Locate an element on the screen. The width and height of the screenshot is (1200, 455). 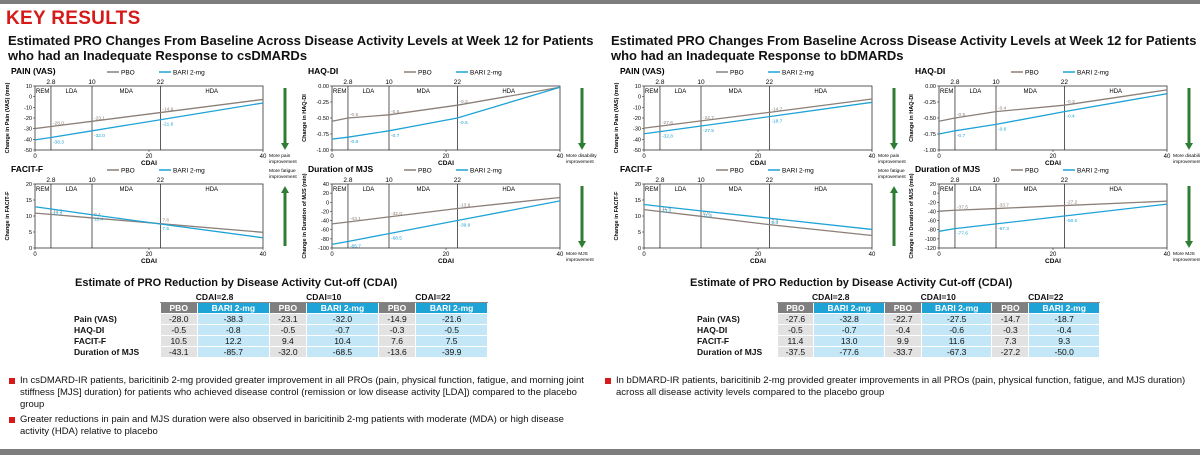
region-label: REM is located at coordinates (651, 92).